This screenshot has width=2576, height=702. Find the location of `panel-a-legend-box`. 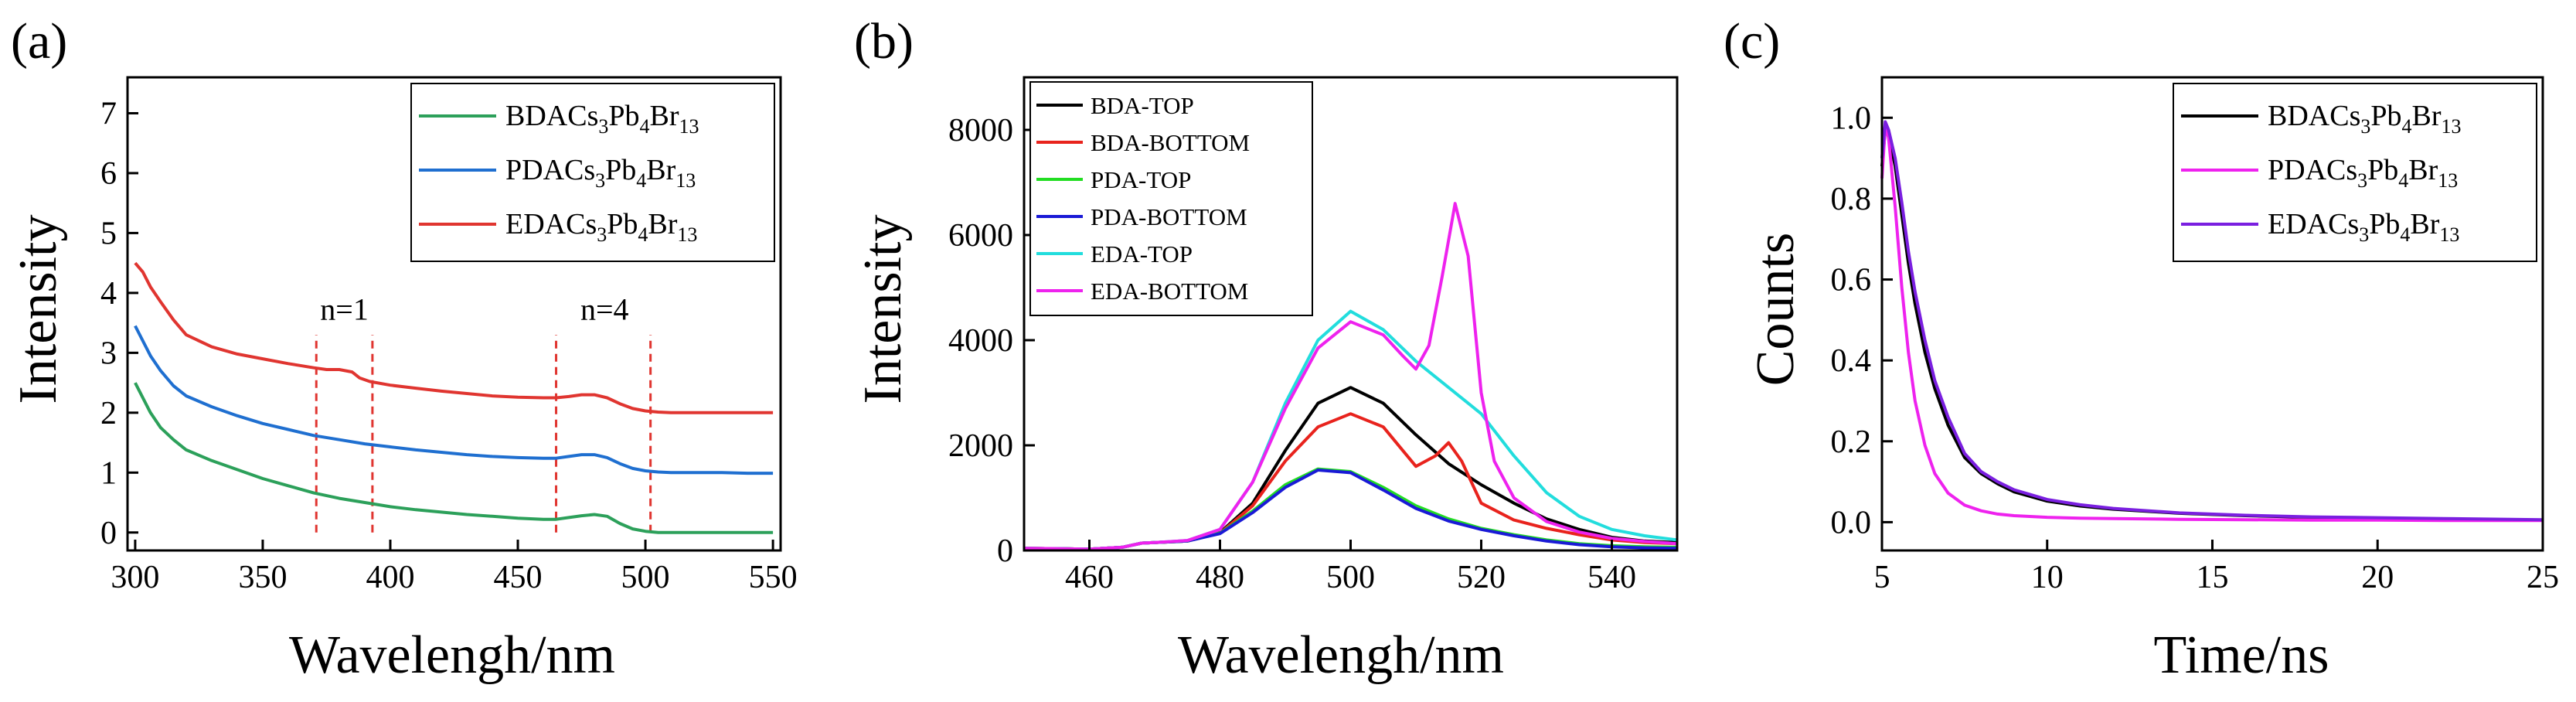

panel-a-legend-box is located at coordinates (592, 172).